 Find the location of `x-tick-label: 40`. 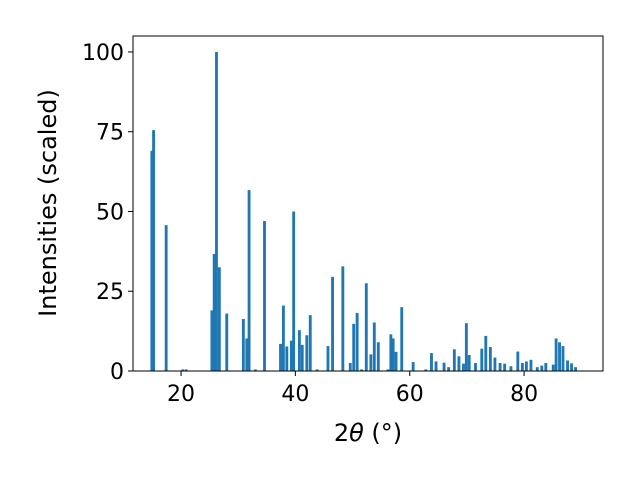

x-tick-label: 40 is located at coordinates (295, 394).